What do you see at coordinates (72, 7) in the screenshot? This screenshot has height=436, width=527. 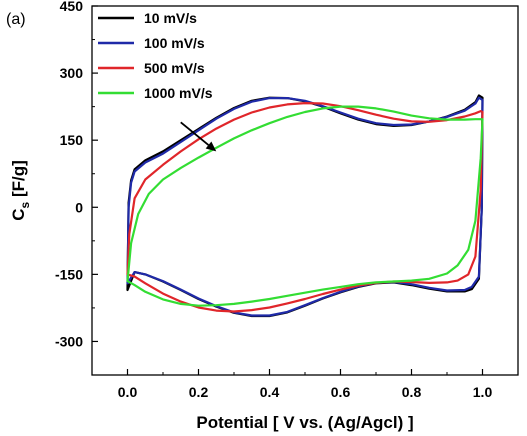 I see `y-tick-label: 450` at bounding box center [72, 7].